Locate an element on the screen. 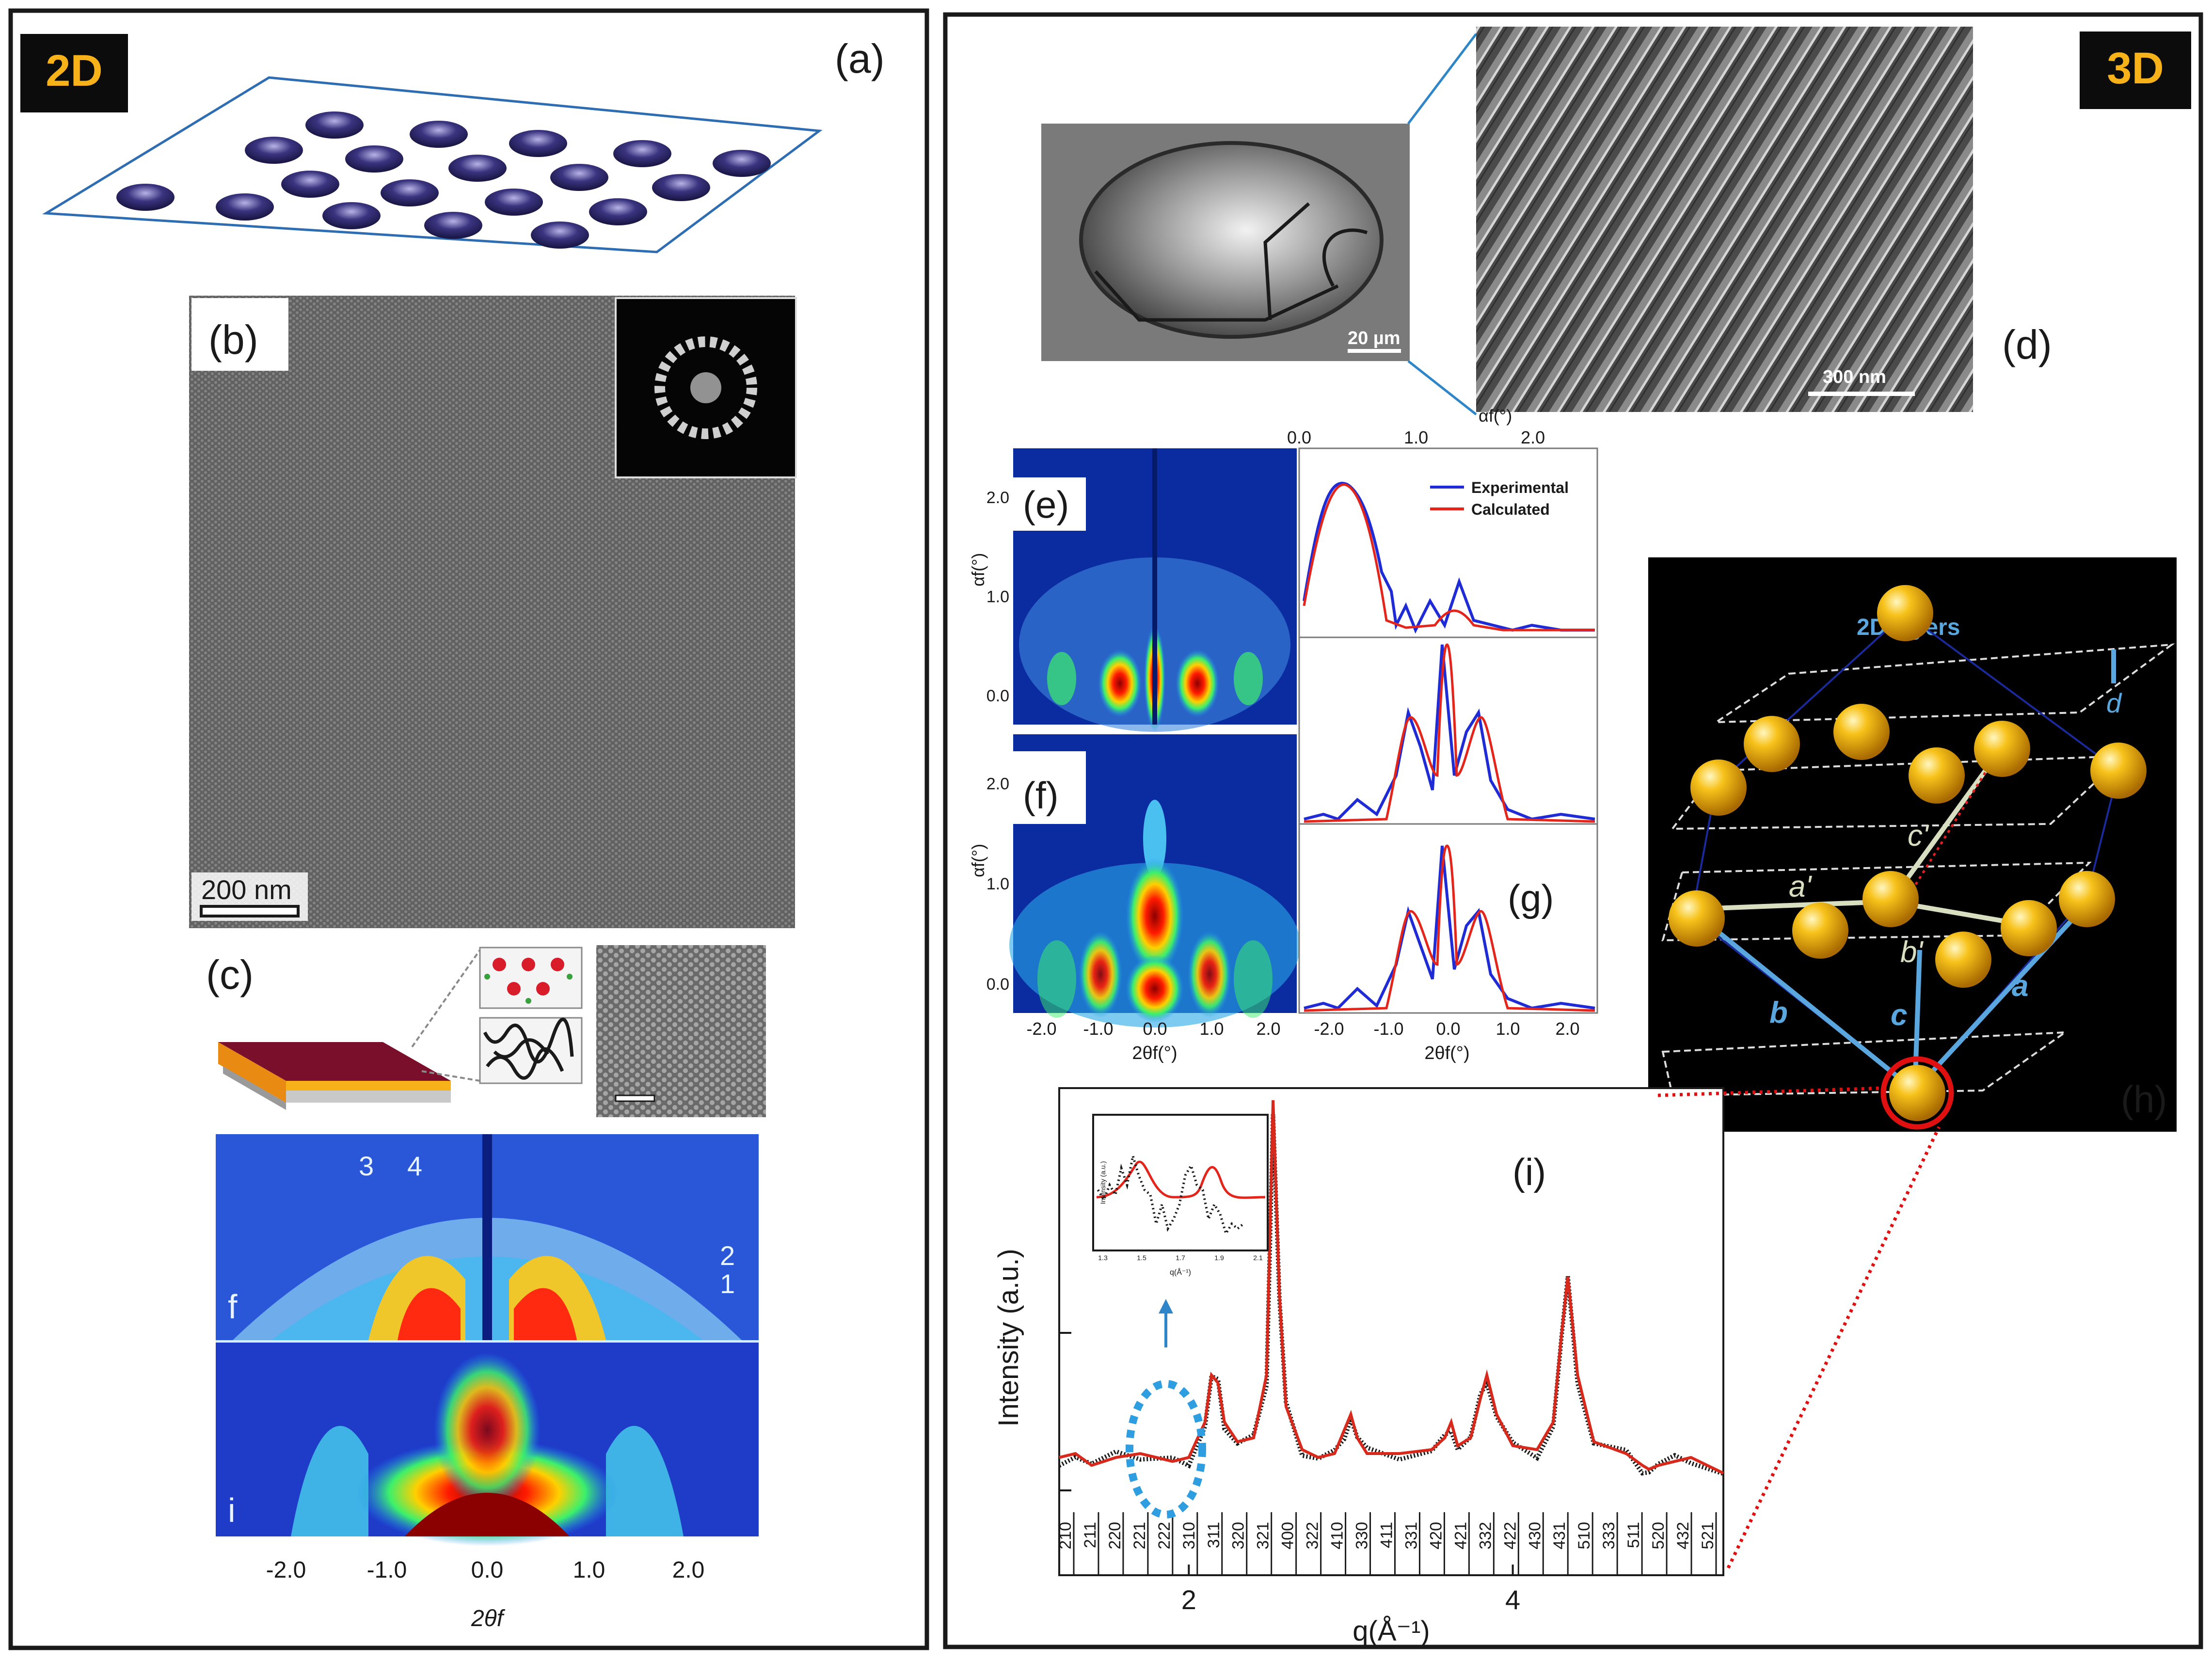 The image size is (2212, 1661). lattice-label-a: a is located at coordinates (2020, 986).